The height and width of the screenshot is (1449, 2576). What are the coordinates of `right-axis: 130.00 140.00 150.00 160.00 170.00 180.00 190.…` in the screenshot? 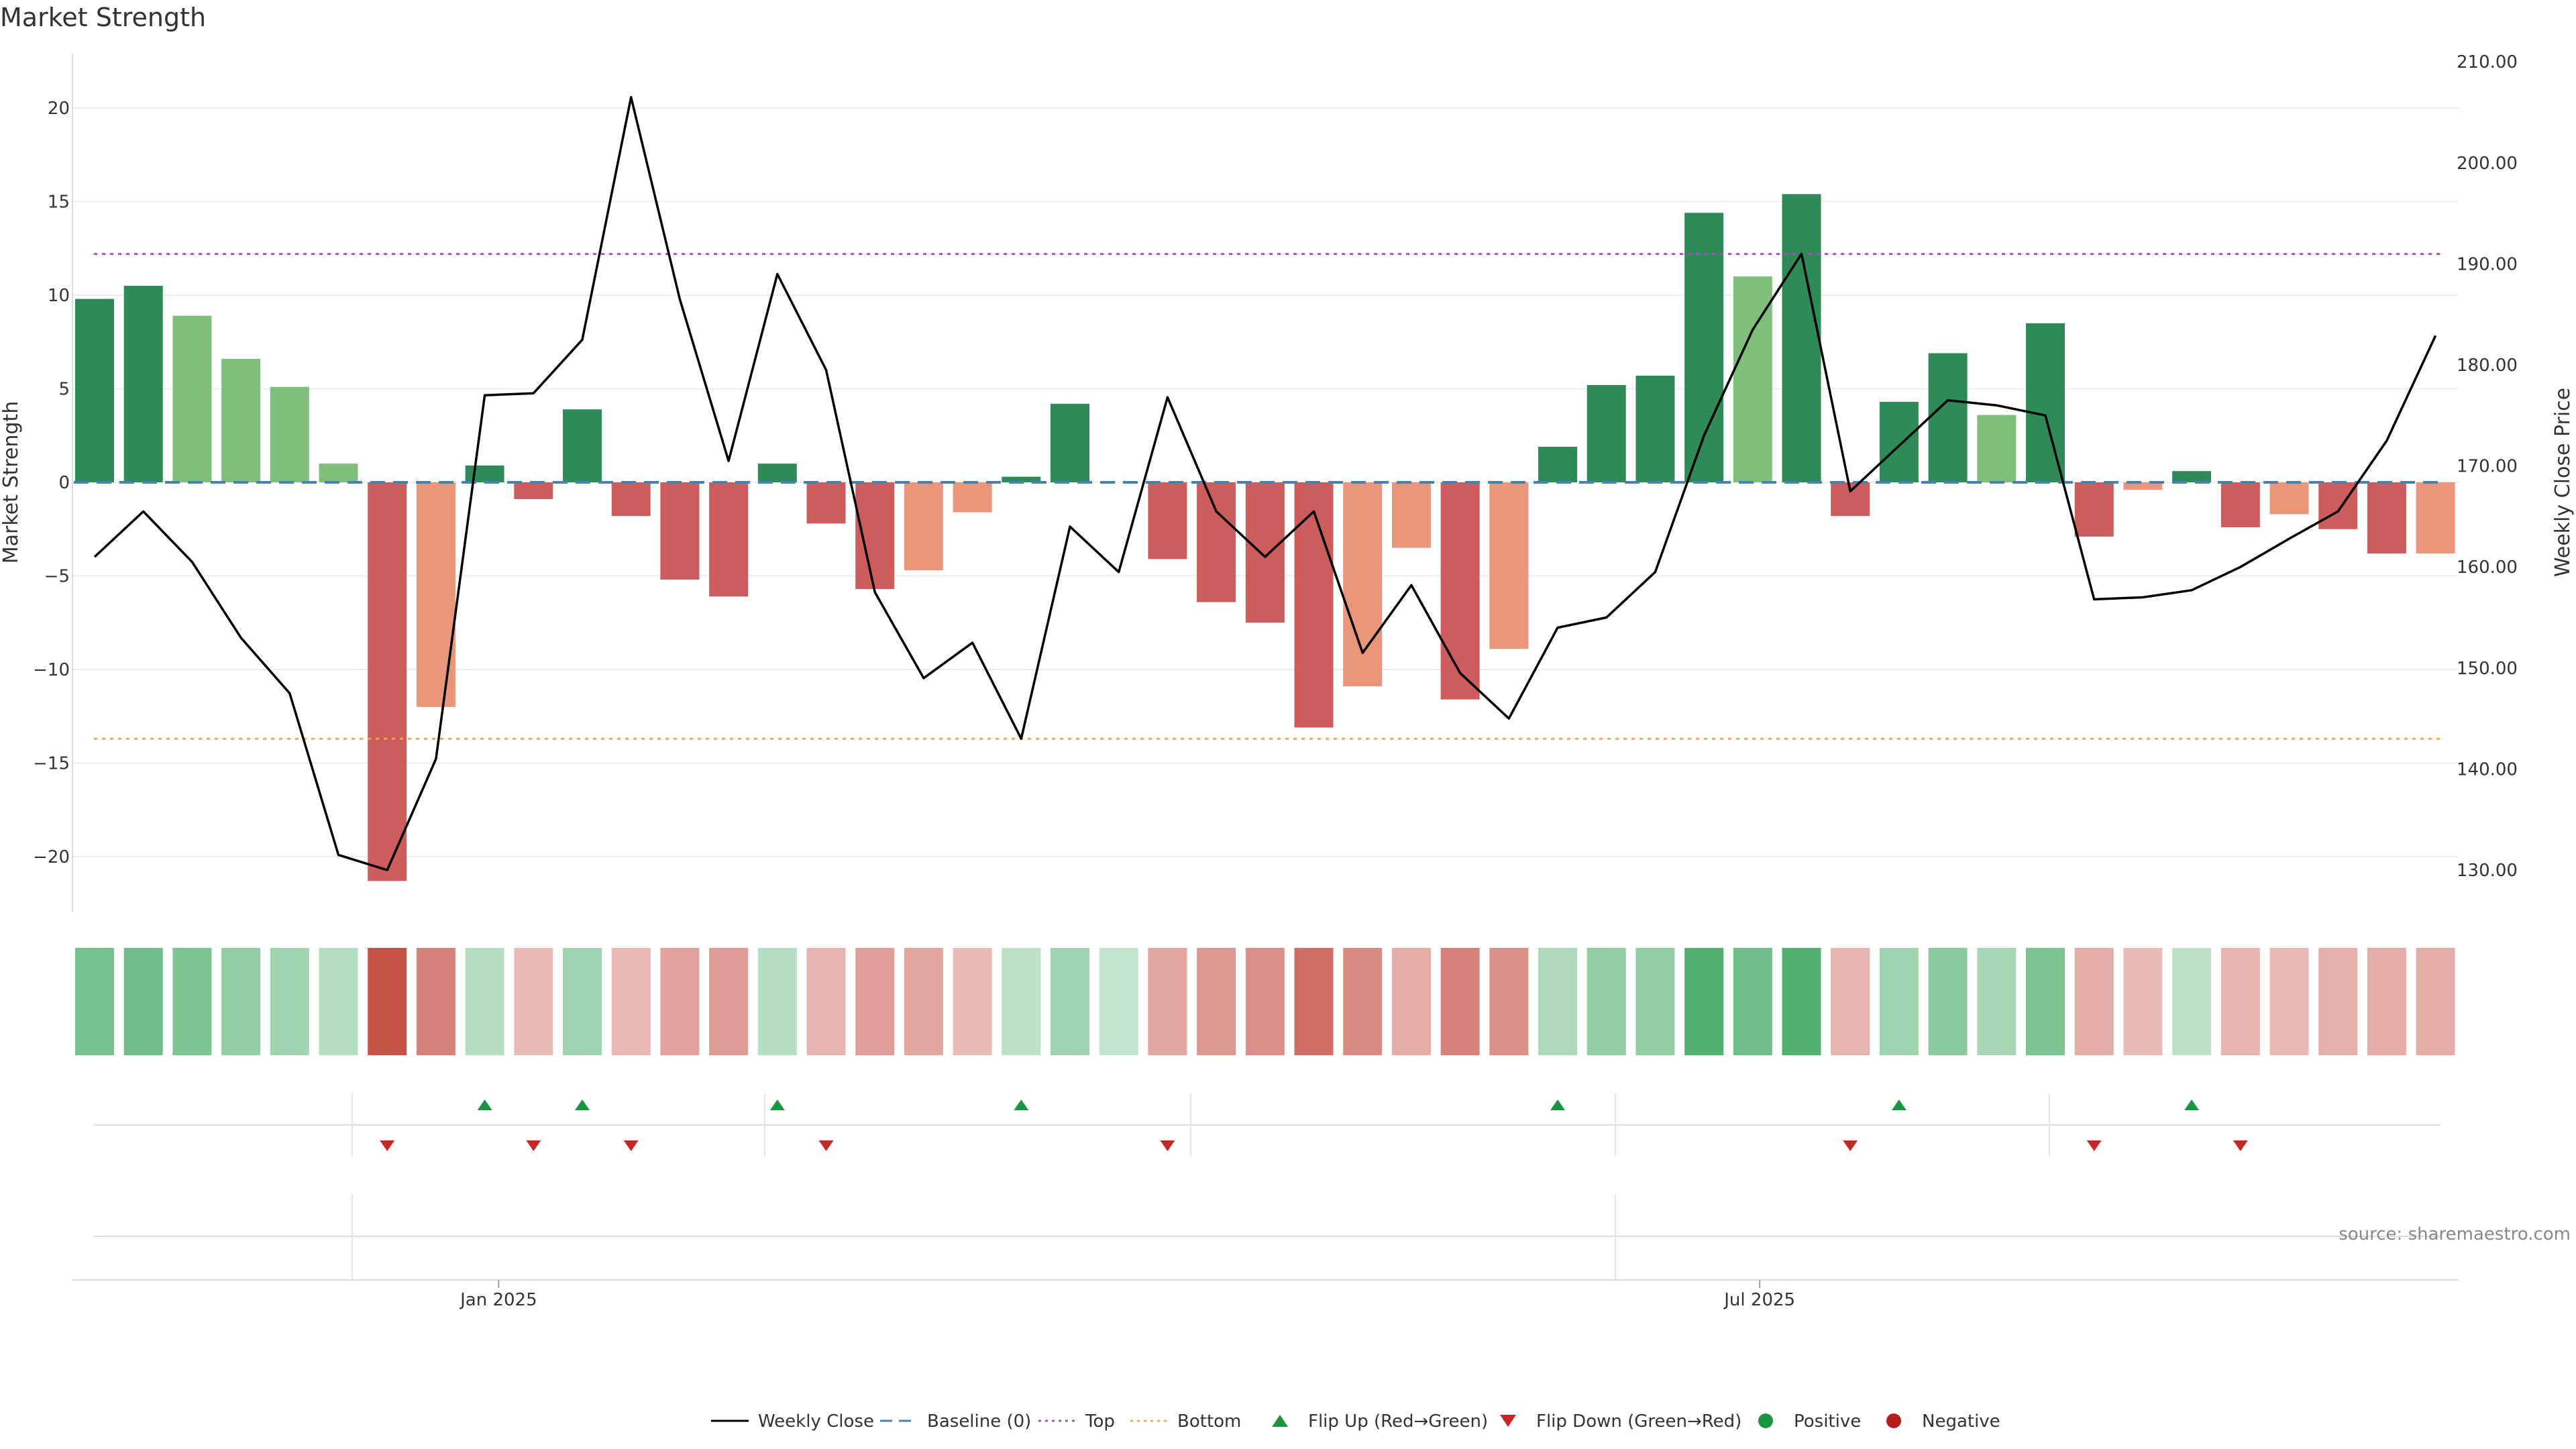 It's located at (2516, 466).